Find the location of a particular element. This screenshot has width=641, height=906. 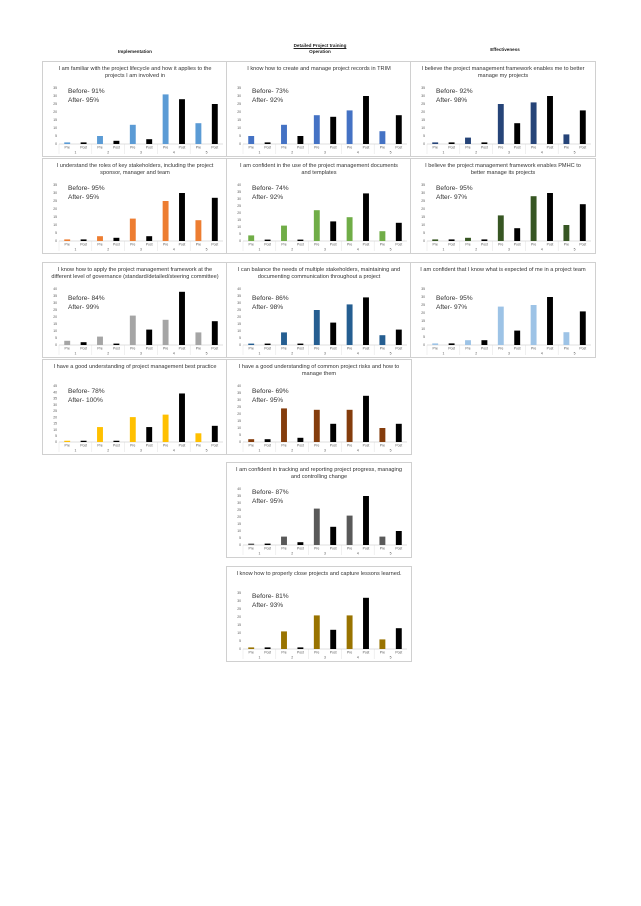

implementation-header: Implementation is located at coordinates (135, 51).